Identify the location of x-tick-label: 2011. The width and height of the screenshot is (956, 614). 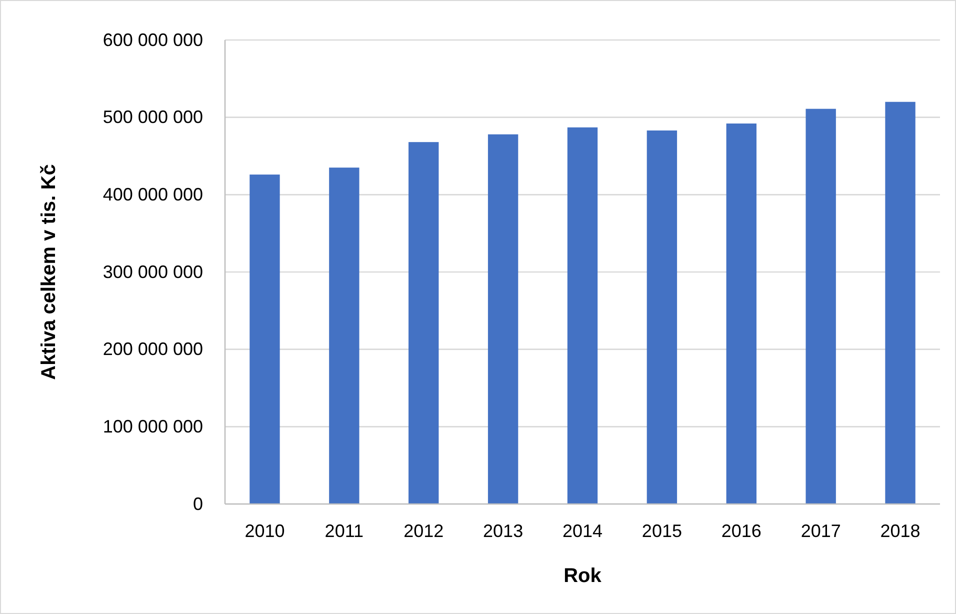
(344, 530).